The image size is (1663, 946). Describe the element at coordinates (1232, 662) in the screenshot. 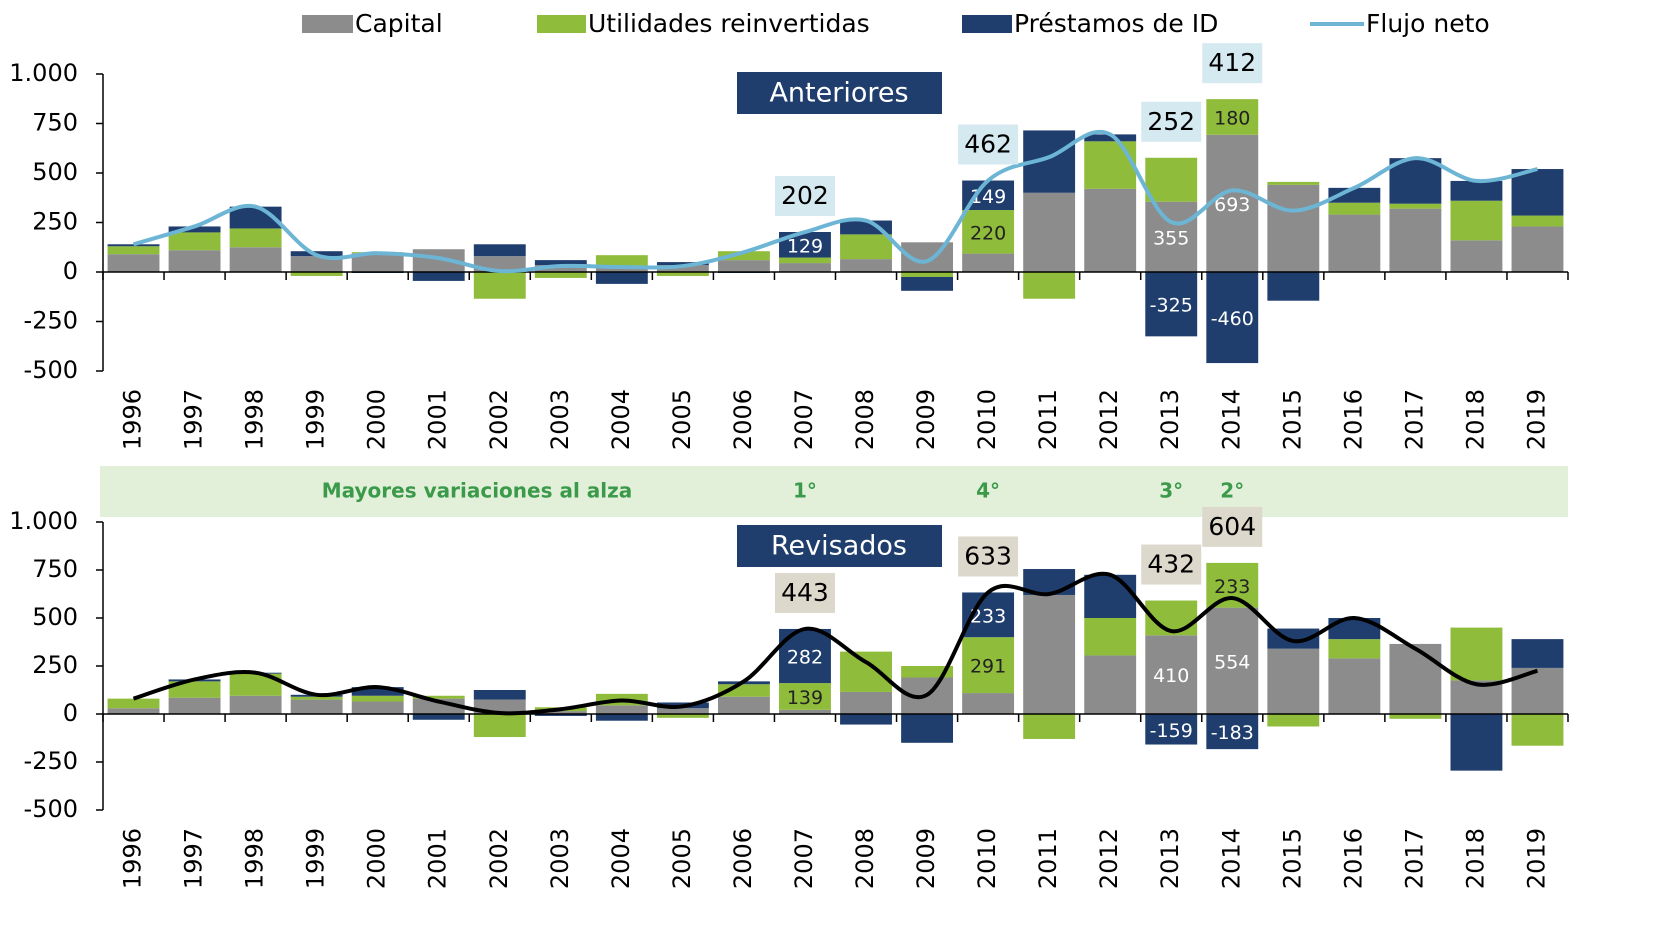

I see `bar-label: 554` at that location.